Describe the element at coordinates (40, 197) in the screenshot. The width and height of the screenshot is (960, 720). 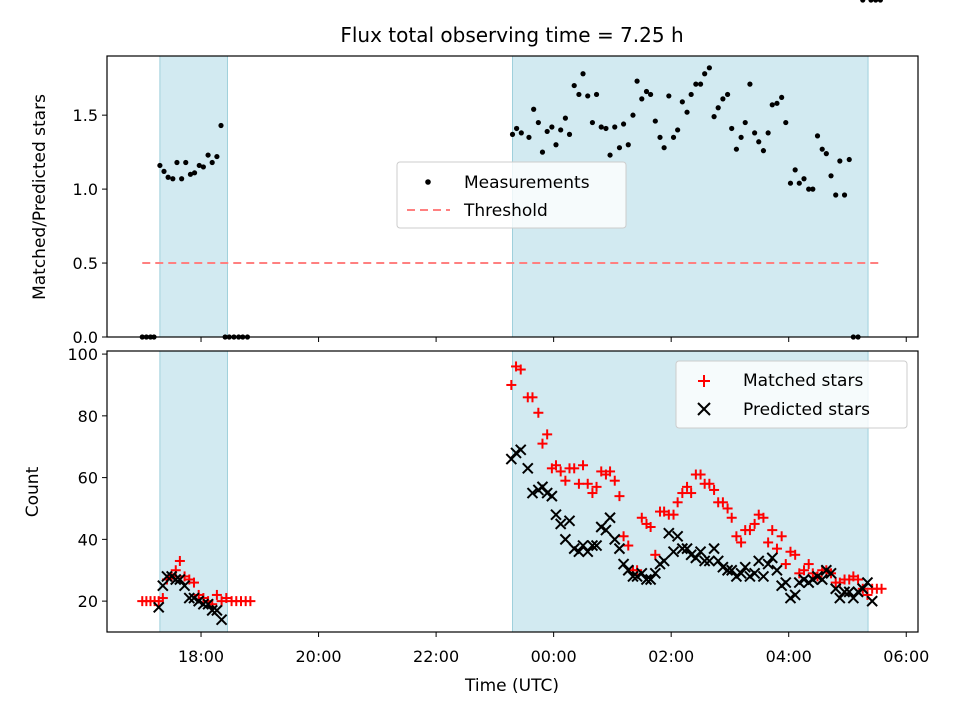
I see `top-y-axis-label: Matched/Predicted stars` at that location.